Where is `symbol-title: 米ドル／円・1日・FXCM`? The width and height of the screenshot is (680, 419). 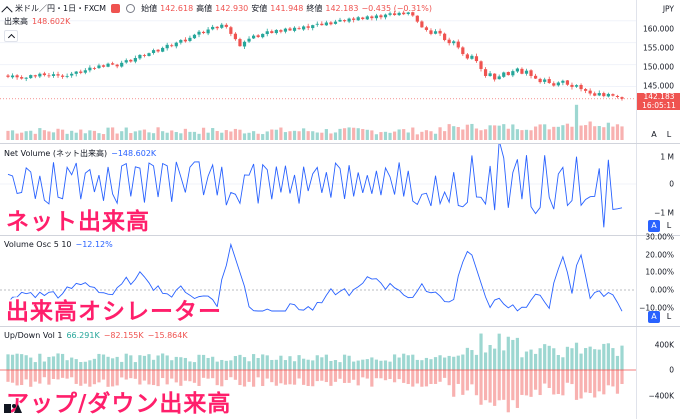 symbol-title: 米ドル／円・1日・FXCM is located at coordinates (61, 8).